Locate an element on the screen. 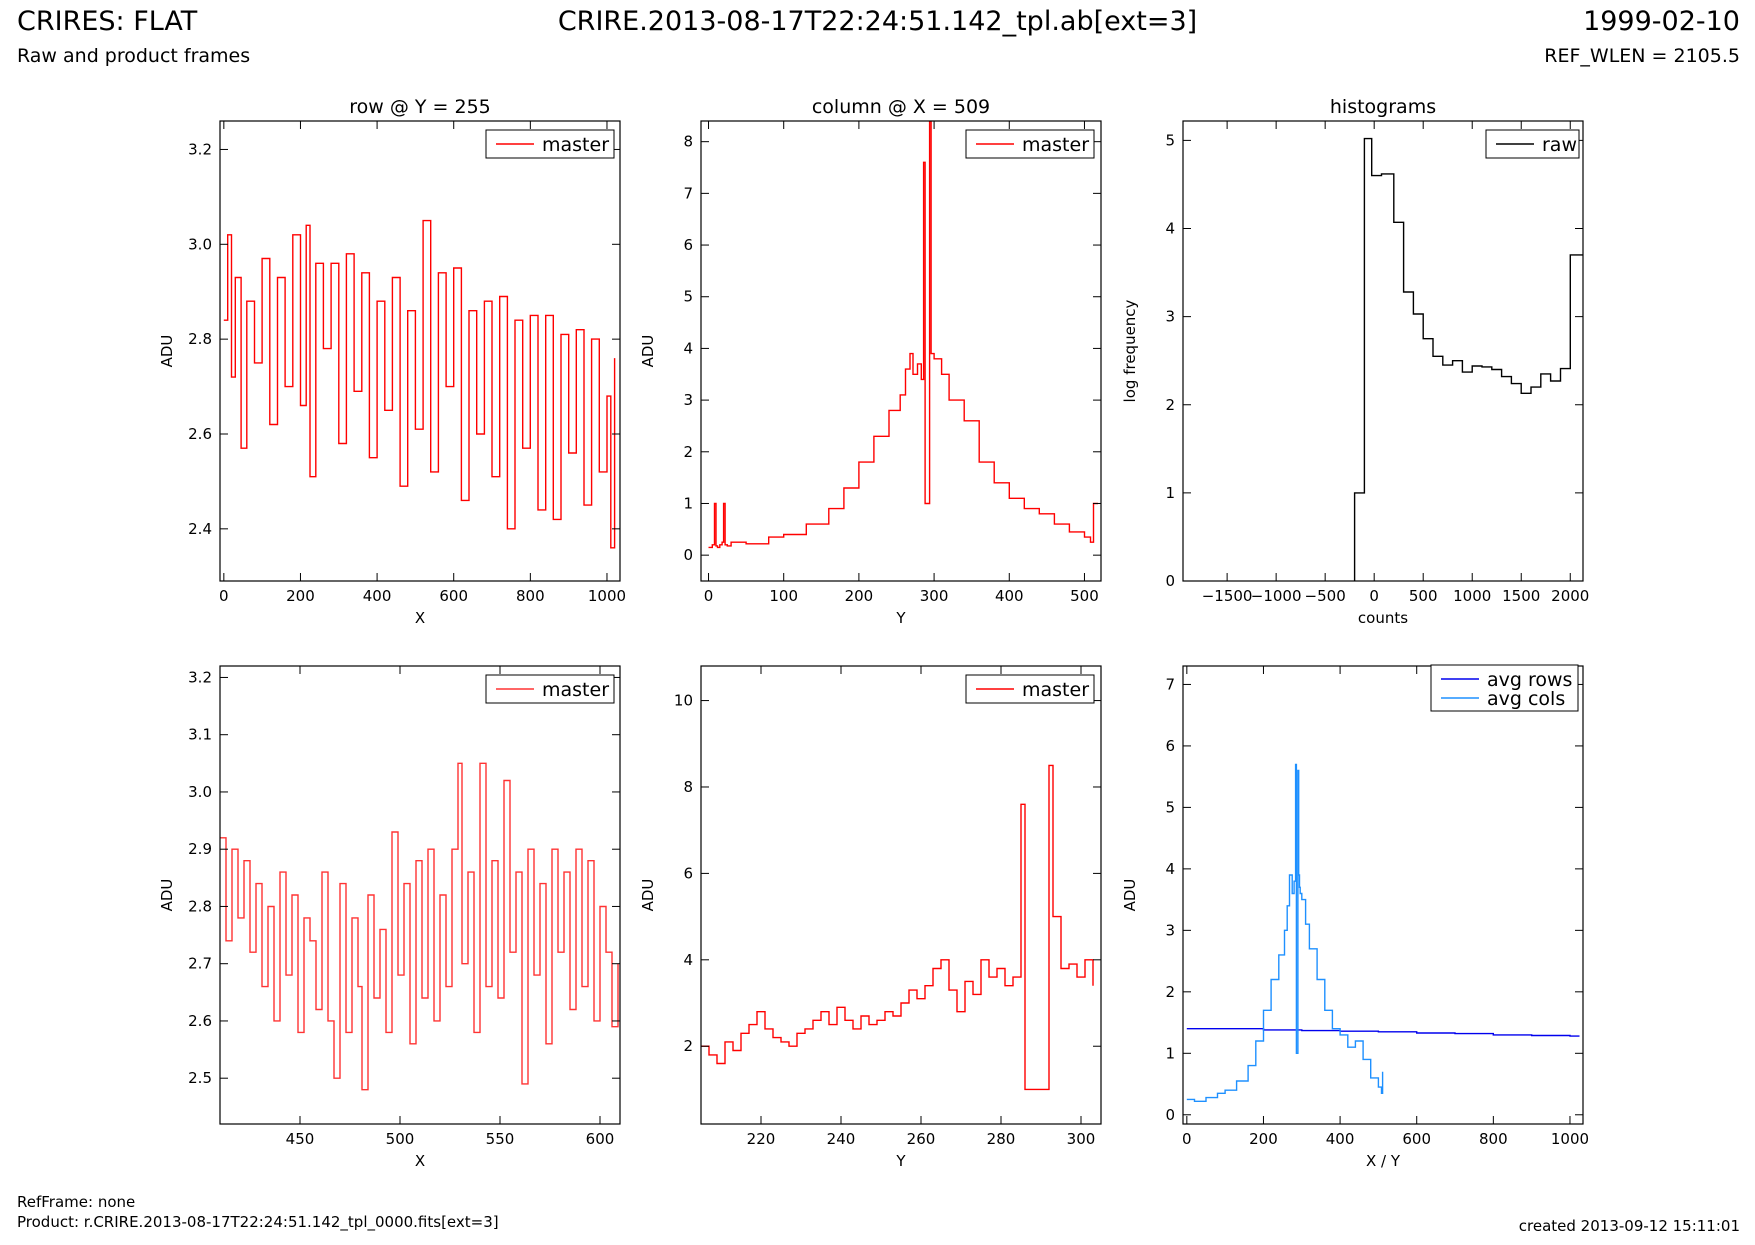 The image size is (1755, 1245). legend-label: raw is located at coordinates (1559, 145).